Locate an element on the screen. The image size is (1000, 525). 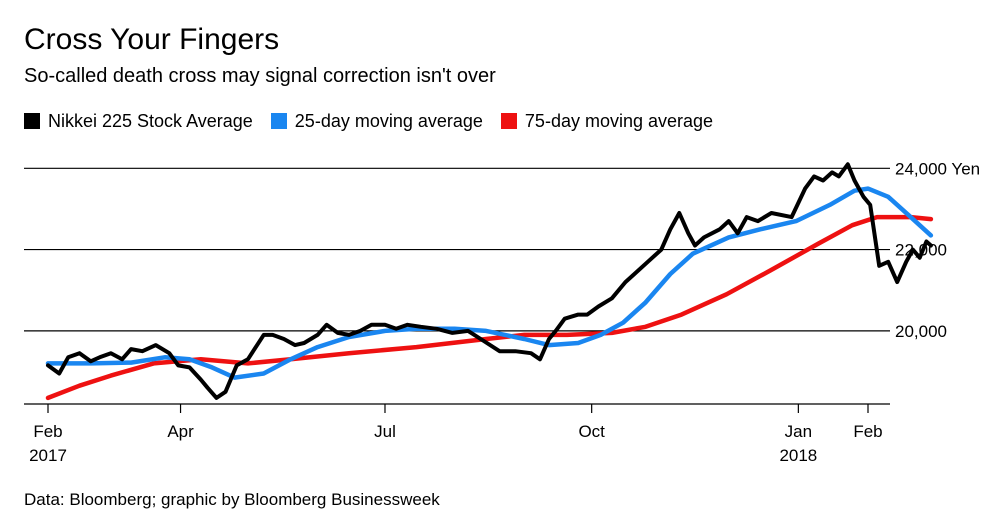
x-tick-label-1: Apr is located at coordinates (180, 431).